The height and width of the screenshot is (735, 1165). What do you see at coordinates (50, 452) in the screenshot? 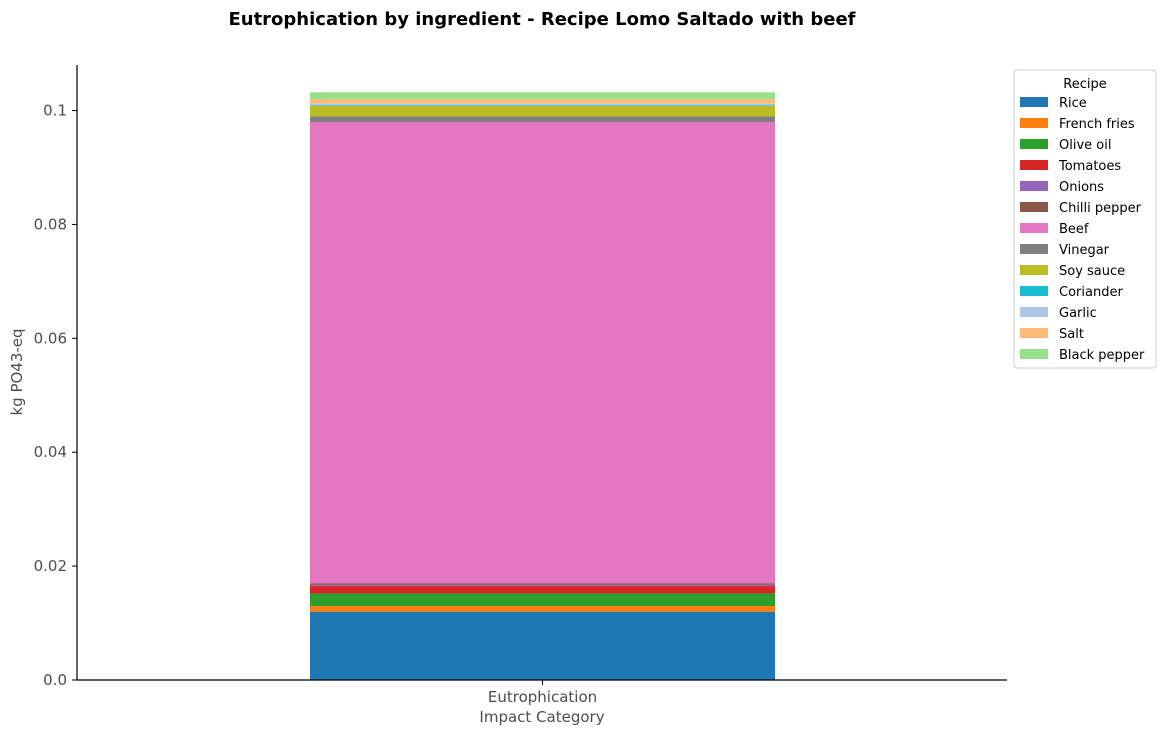
I see `y-tick-label: 0.04` at bounding box center [50, 452].